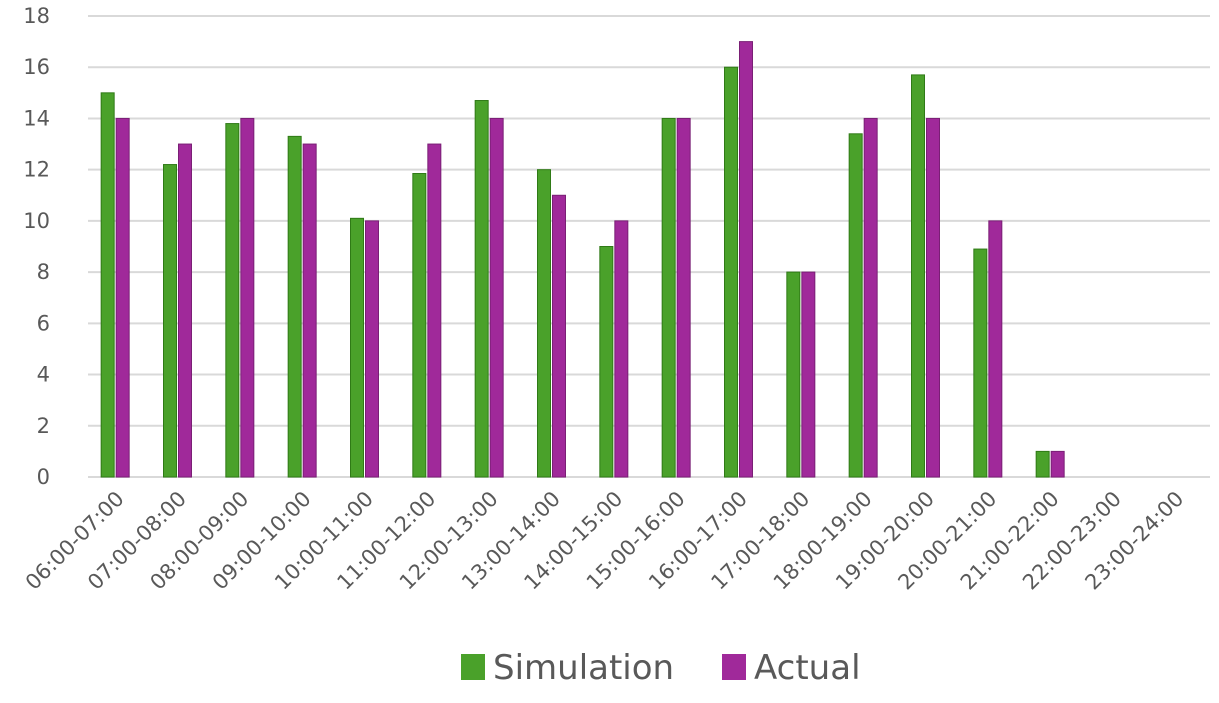  Describe the element at coordinates (995, 349) in the screenshot. I see `bar-actual-20:00-21:00` at that location.